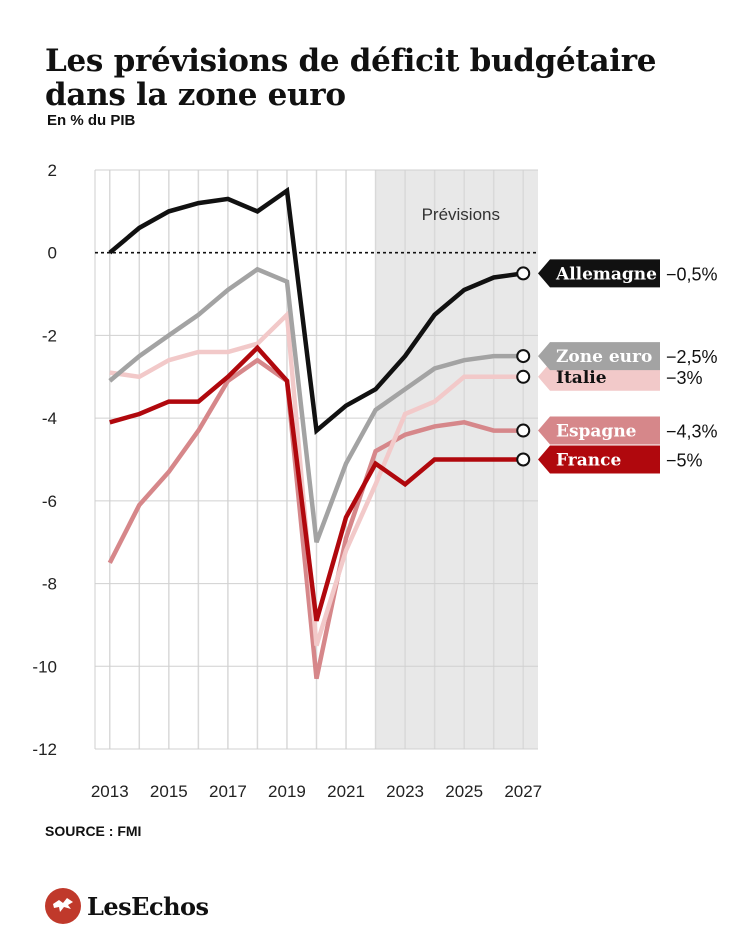 The width and height of the screenshot is (750, 938). I want to click on x-tick-label: 2013, so click(110, 791).